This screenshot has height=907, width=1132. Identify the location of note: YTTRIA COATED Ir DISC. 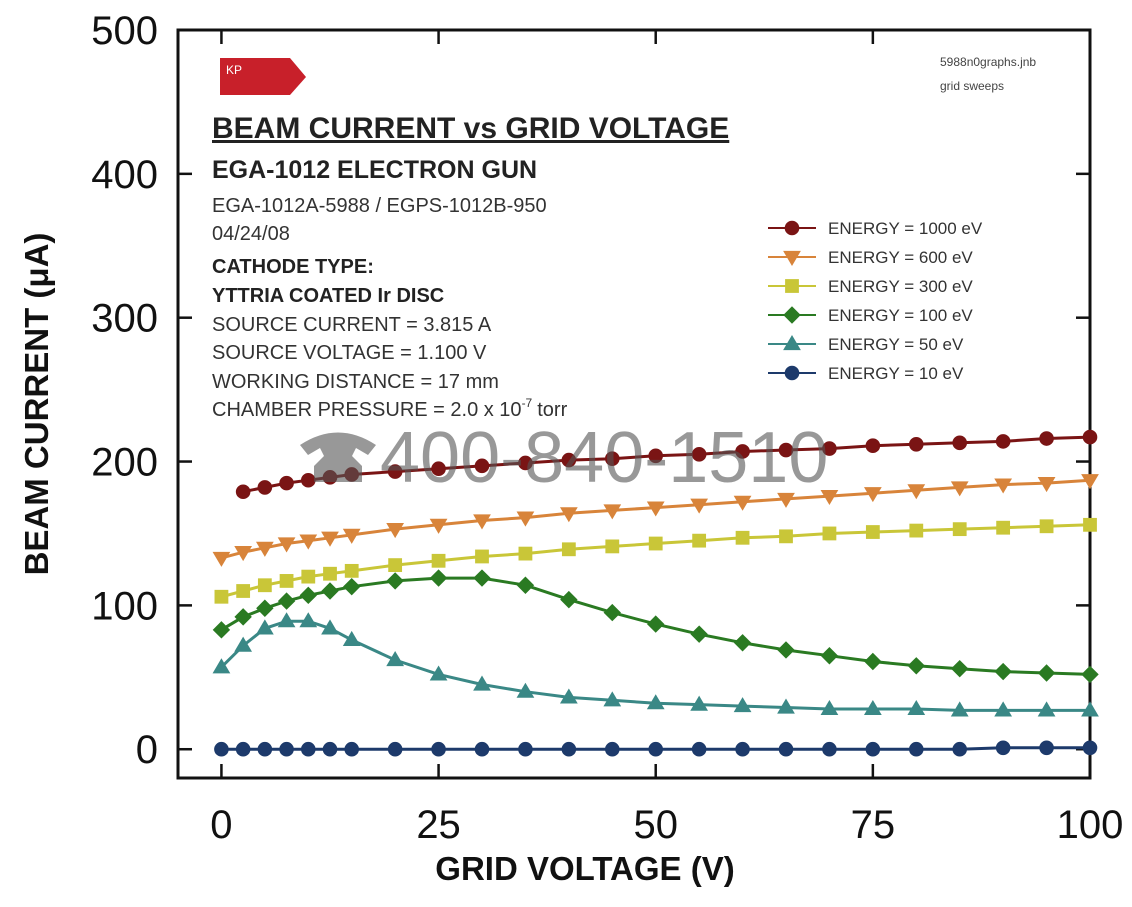
(328, 296).